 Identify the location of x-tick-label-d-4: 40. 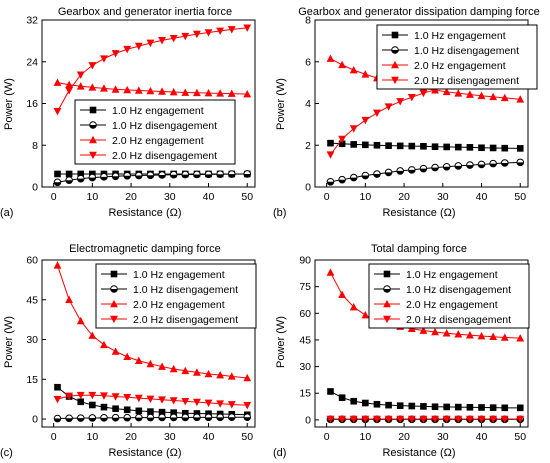
(482, 437).